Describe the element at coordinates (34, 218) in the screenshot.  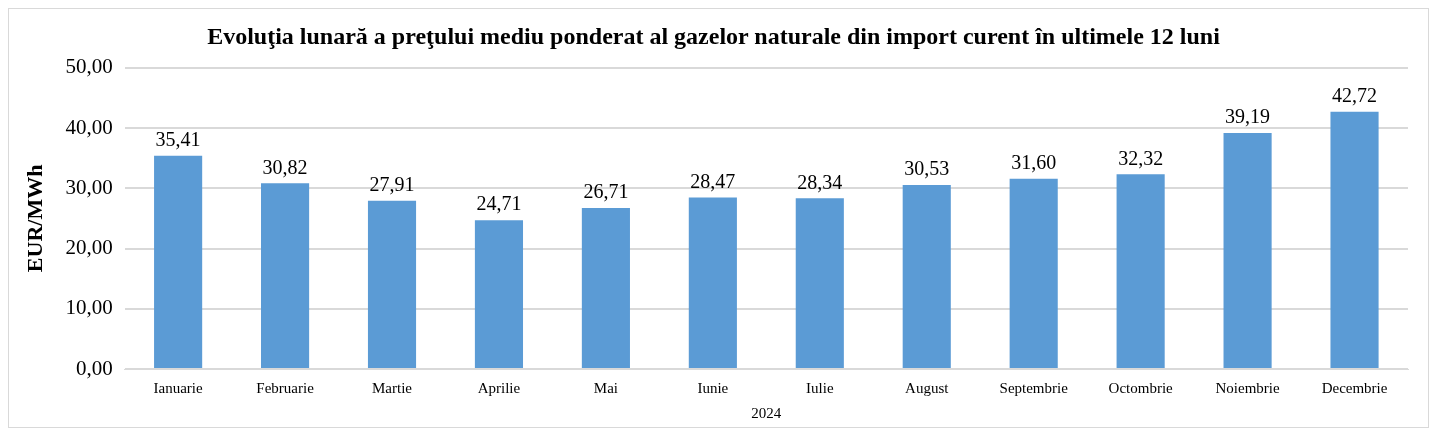
I see `y-axis-title: EUR/MWh` at that location.